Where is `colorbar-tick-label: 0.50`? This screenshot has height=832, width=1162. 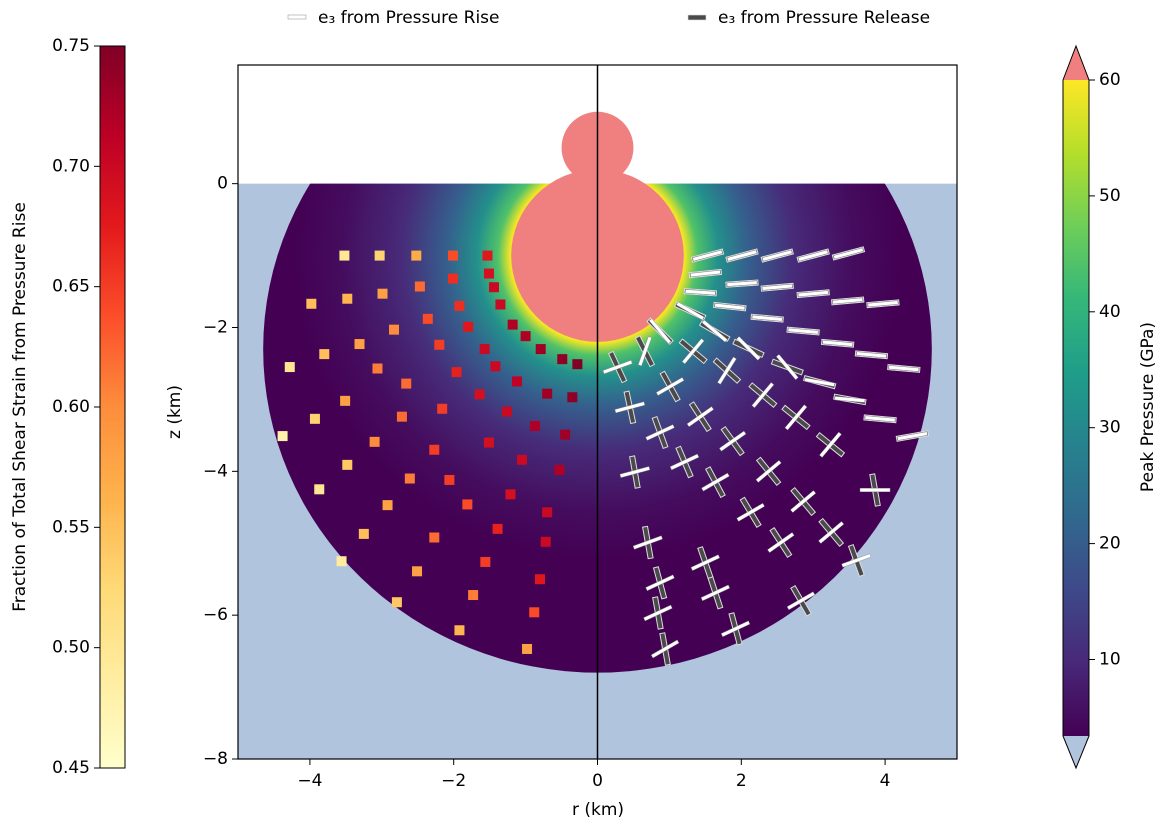
colorbar-tick-label: 0.50 is located at coordinates (71, 648).